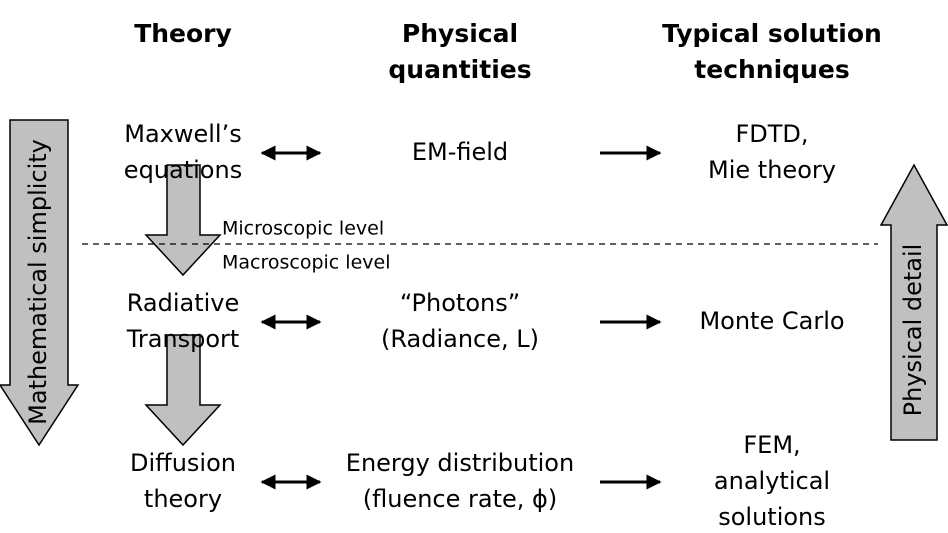  Describe the element at coordinates (306, 263) in the screenshot. I see `macroscopic-label: Macroscopic level` at that location.